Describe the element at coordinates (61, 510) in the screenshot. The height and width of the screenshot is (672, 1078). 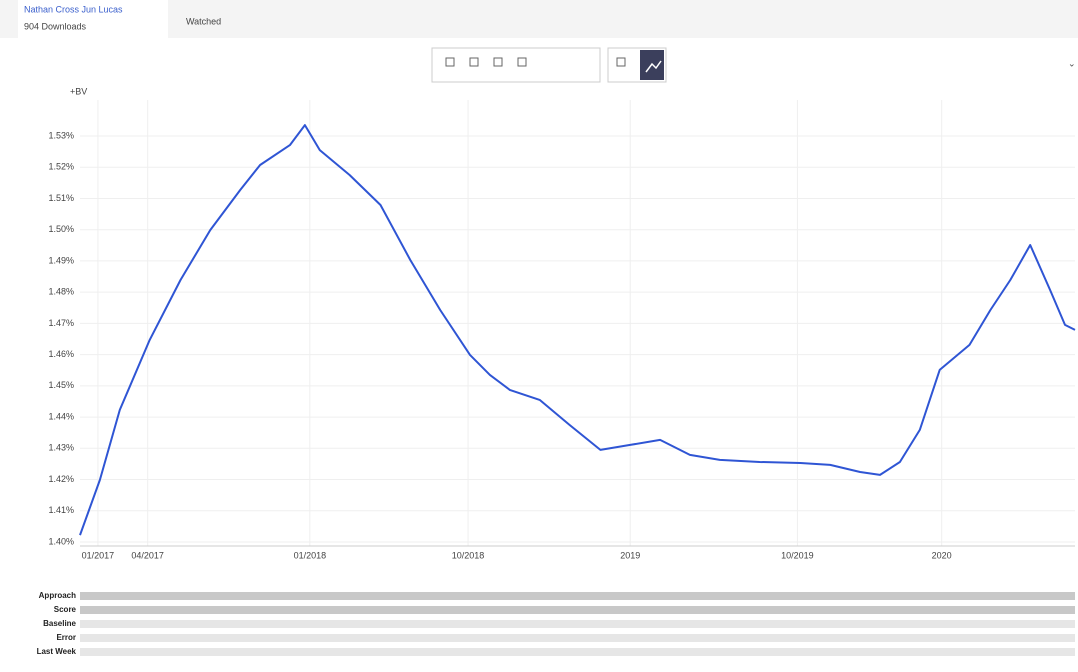
I see `y-tick-label: 1.41%` at that location.